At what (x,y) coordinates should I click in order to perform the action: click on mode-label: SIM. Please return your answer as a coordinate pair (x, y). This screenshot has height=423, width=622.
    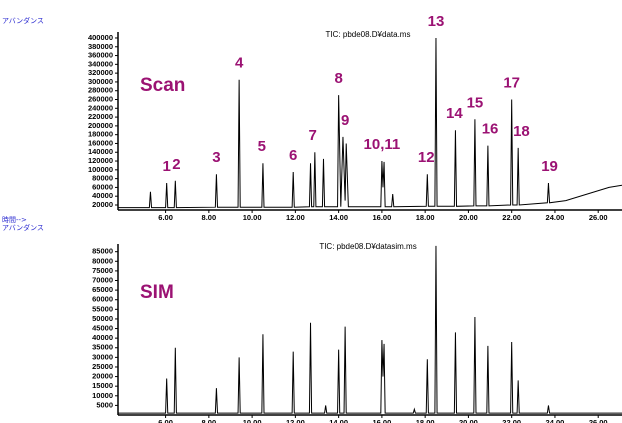
    Looking at the image, I should click on (157, 292).